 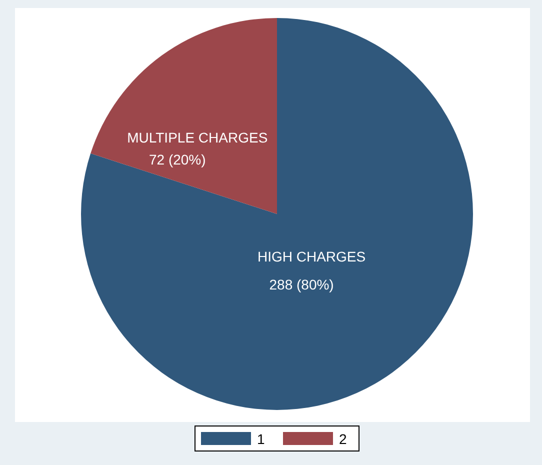 What do you see at coordinates (197, 138) in the screenshot?
I see `text: MULTIPLE CHARGES` at bounding box center [197, 138].